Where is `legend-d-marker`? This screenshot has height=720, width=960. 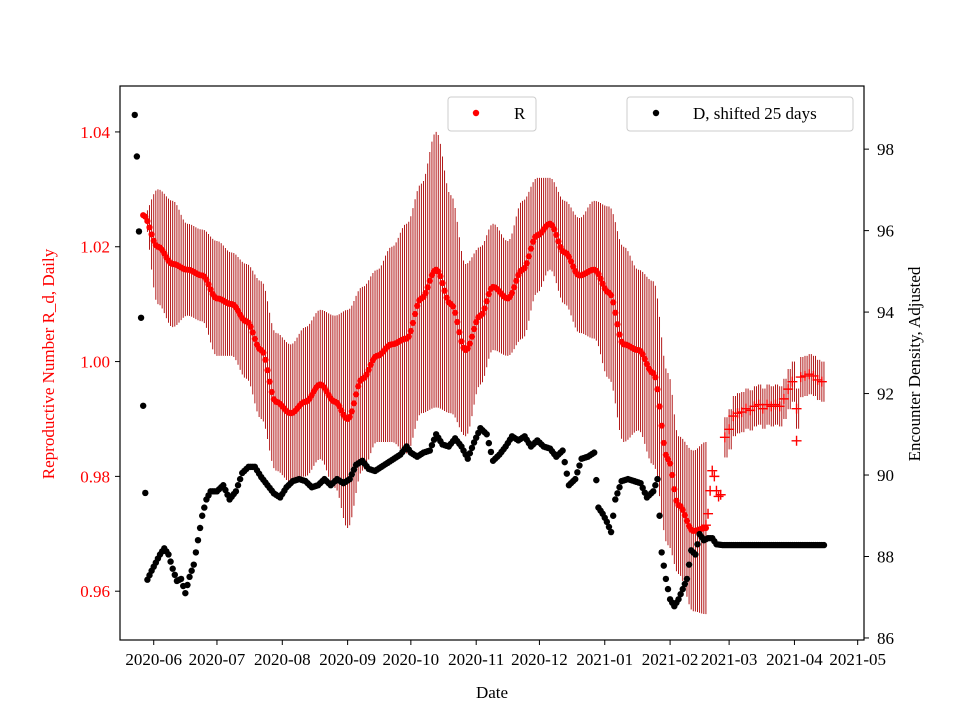 legend-d-marker is located at coordinates (656, 113).